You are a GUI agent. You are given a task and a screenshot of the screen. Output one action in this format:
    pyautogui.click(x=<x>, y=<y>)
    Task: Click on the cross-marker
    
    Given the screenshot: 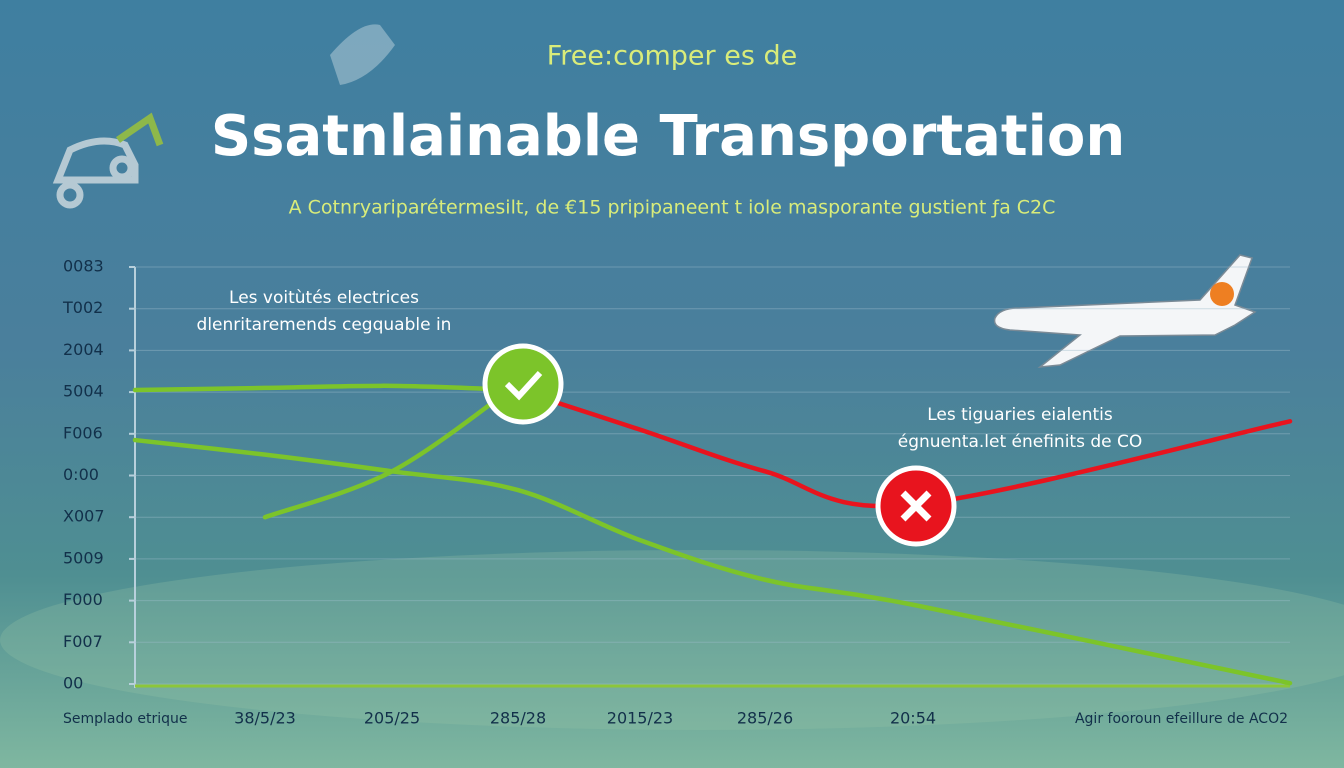 What is the action you would take?
    pyautogui.click(x=916, y=506)
    